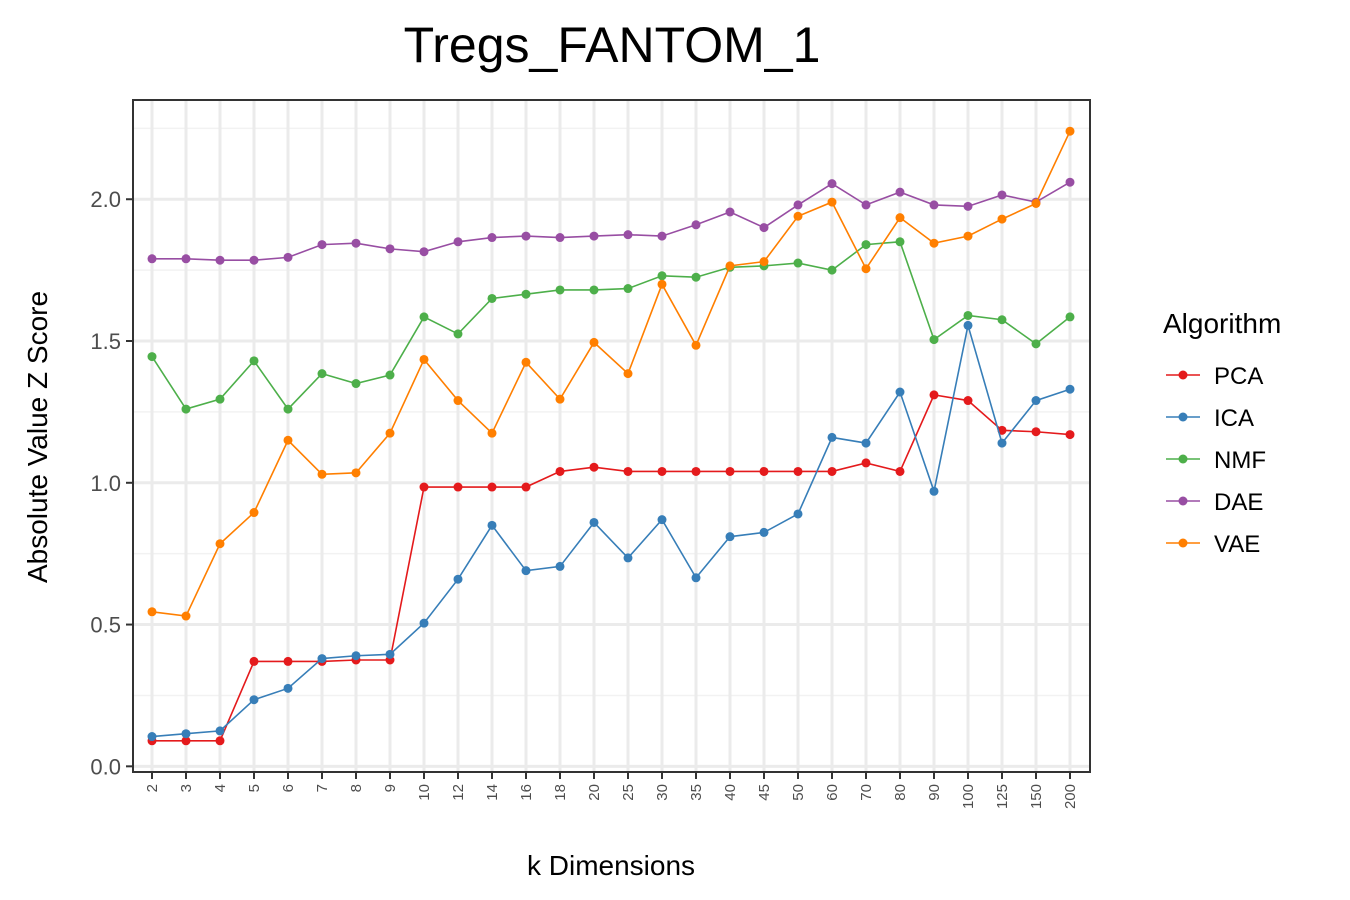 The height and width of the screenshot is (900, 1350). Describe the element at coordinates (1222, 433) in the screenshot. I see `legend: Algorithm PCA ICA NMF DAE VAE` at that location.